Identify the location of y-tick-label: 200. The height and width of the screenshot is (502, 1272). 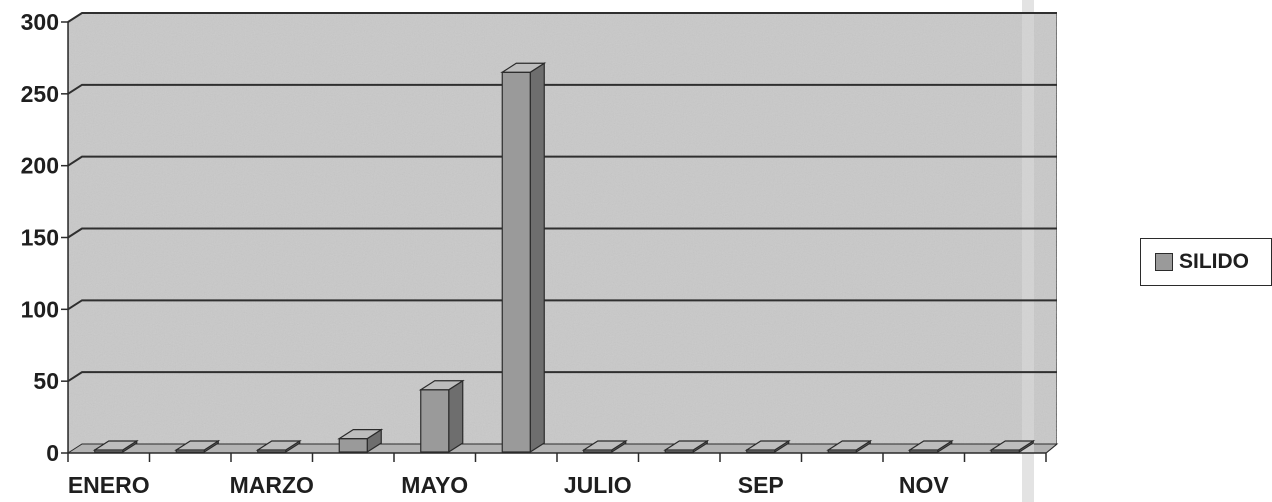
(40, 166).